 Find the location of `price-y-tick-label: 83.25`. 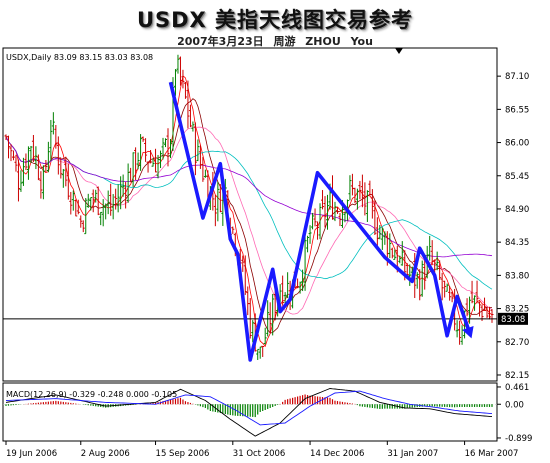

price-y-tick-label: 83.25 is located at coordinates (517, 310).